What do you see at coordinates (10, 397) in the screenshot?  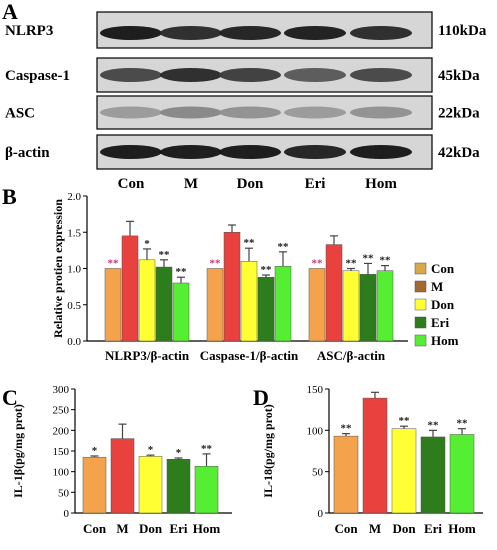 I see `panel-letter-c: C` at bounding box center [10, 397].